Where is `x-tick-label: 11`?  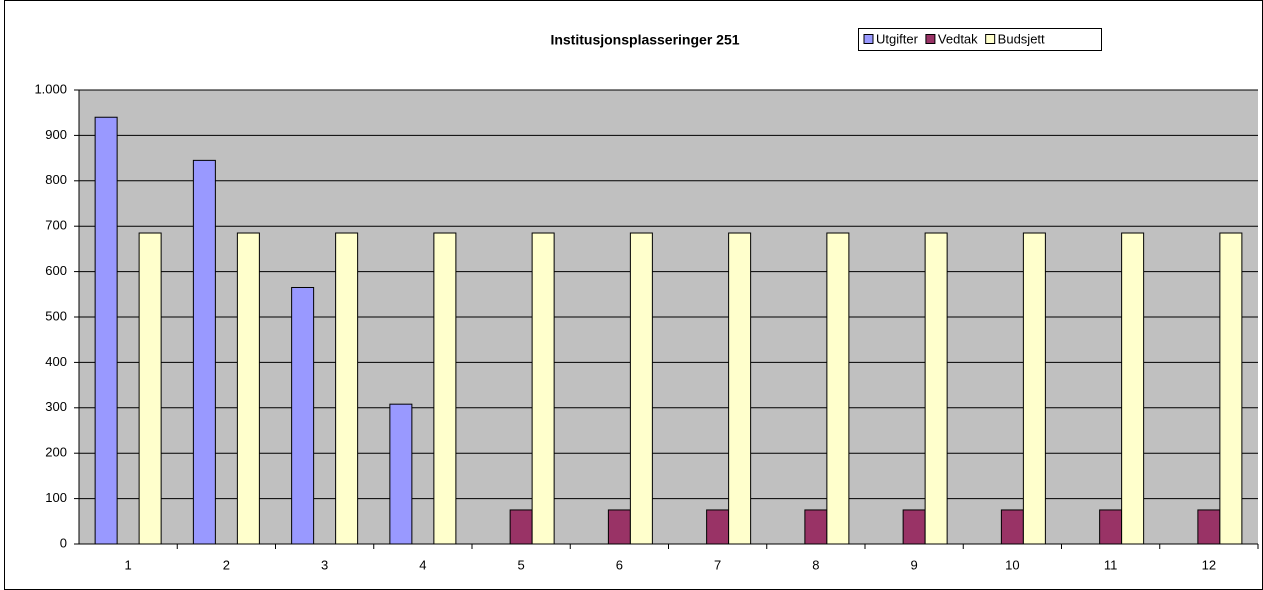 x-tick-label: 11 is located at coordinates (1111, 564).